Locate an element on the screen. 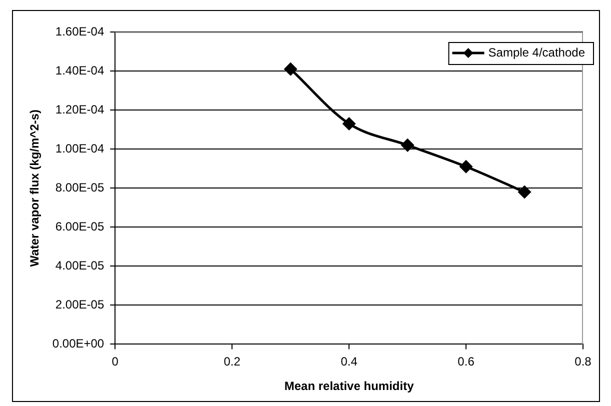  legend-label: Sample 4/cathode is located at coordinates (537, 52).